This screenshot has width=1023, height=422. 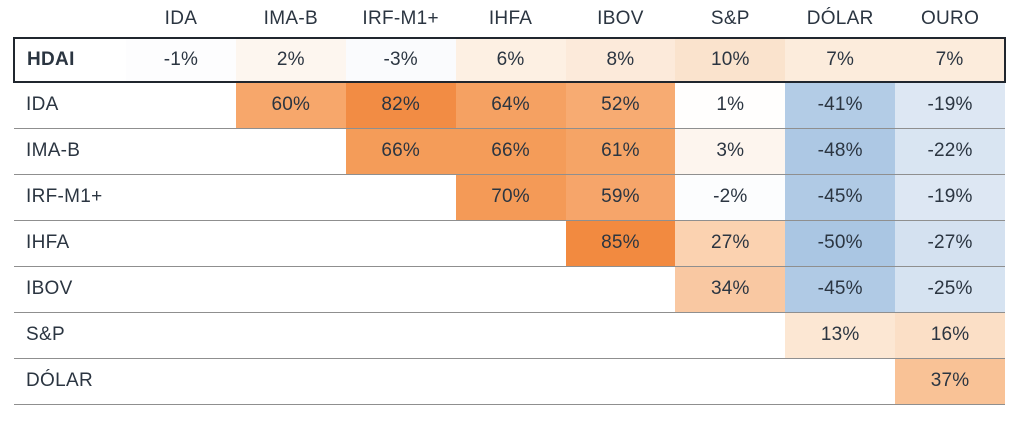 What do you see at coordinates (70, 197) in the screenshot?
I see `row-label-irf-m1-: IRF-M1+` at bounding box center [70, 197].